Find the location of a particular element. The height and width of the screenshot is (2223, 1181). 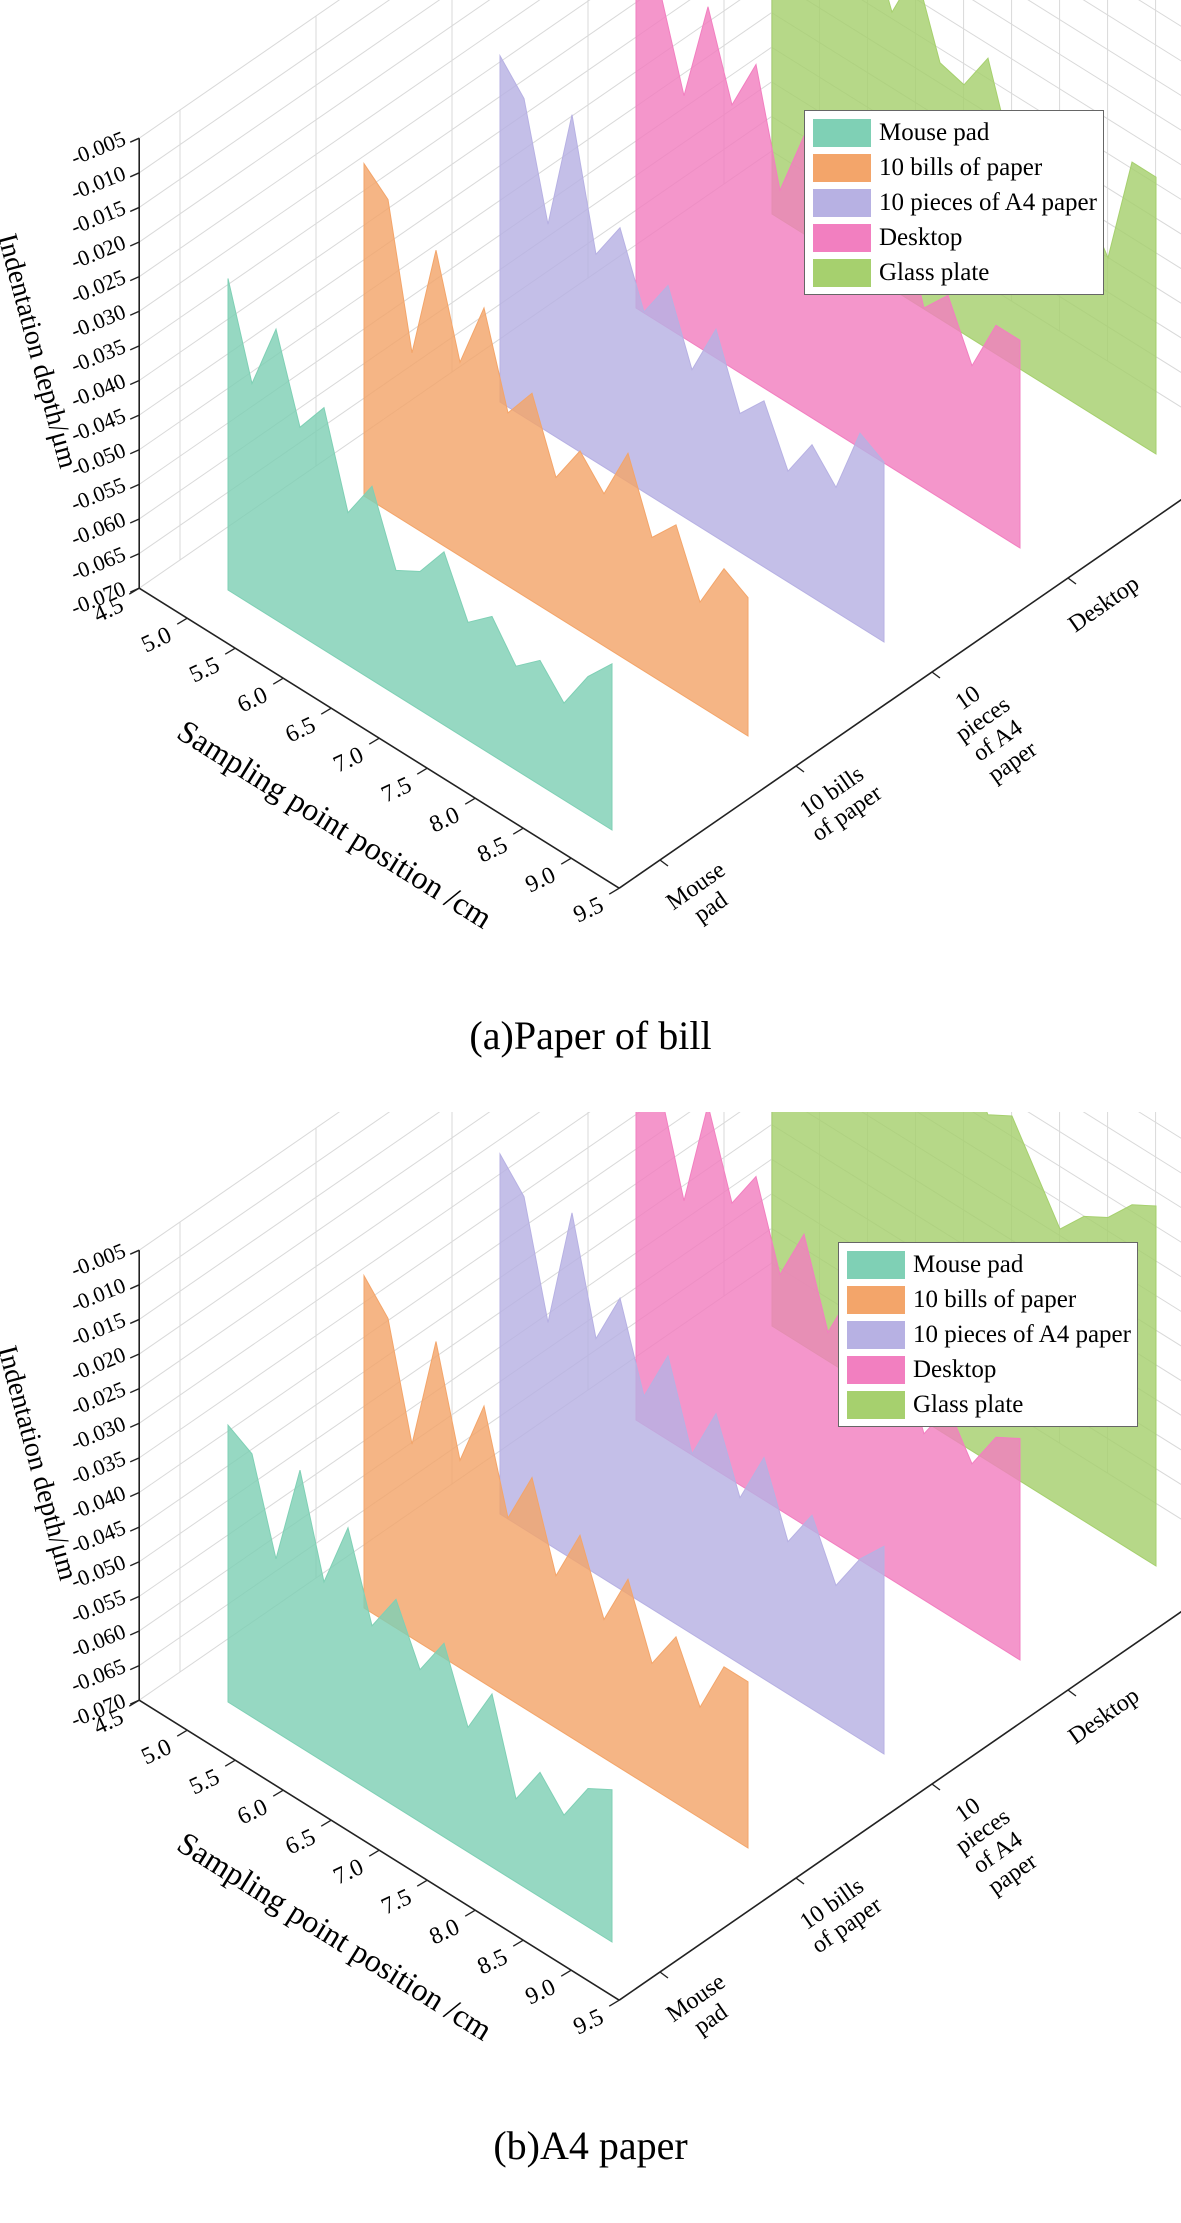

chart-b-z-tick-label: Desktop is located at coordinates (1104, 1716).